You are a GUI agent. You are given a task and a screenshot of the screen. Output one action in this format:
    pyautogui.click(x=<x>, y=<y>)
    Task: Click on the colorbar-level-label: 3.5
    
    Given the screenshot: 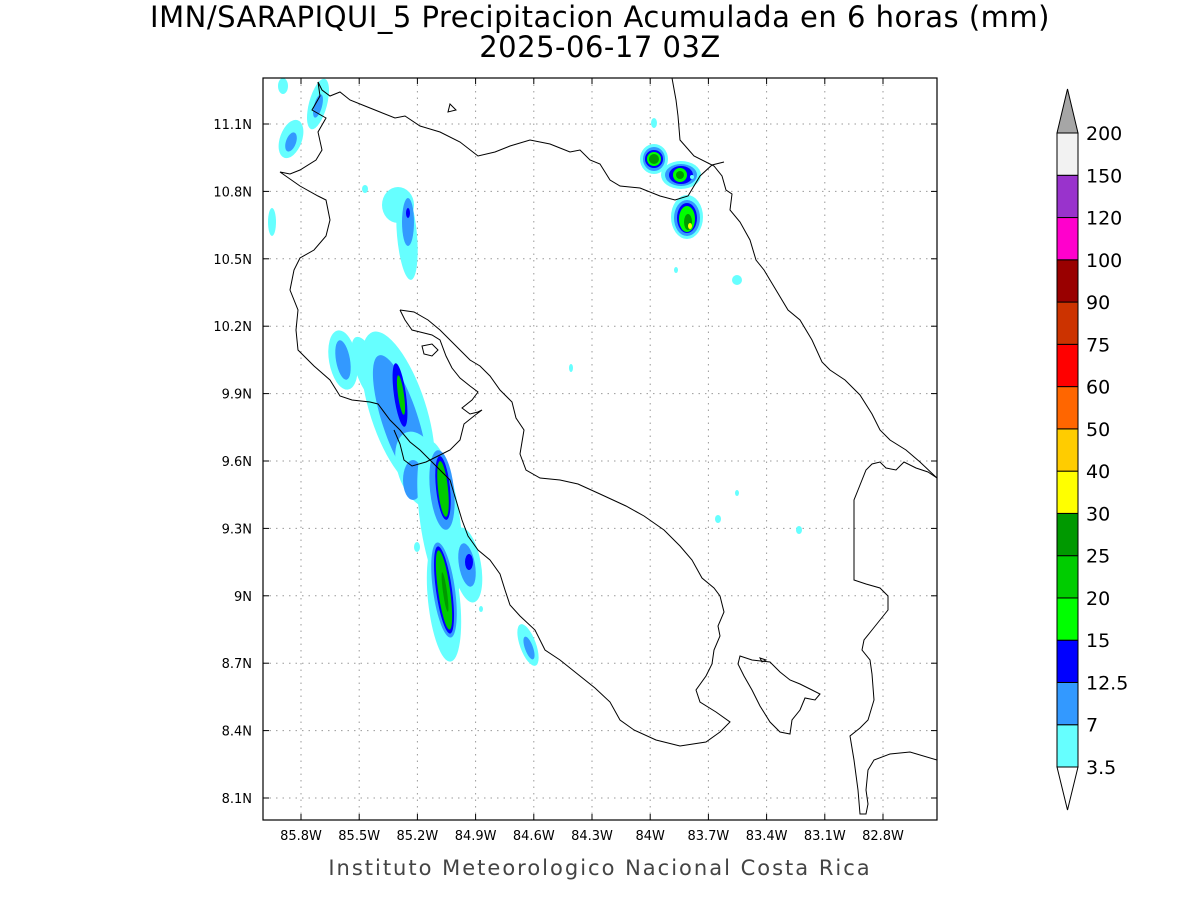 What is the action you would take?
    pyautogui.click(x=1101, y=768)
    